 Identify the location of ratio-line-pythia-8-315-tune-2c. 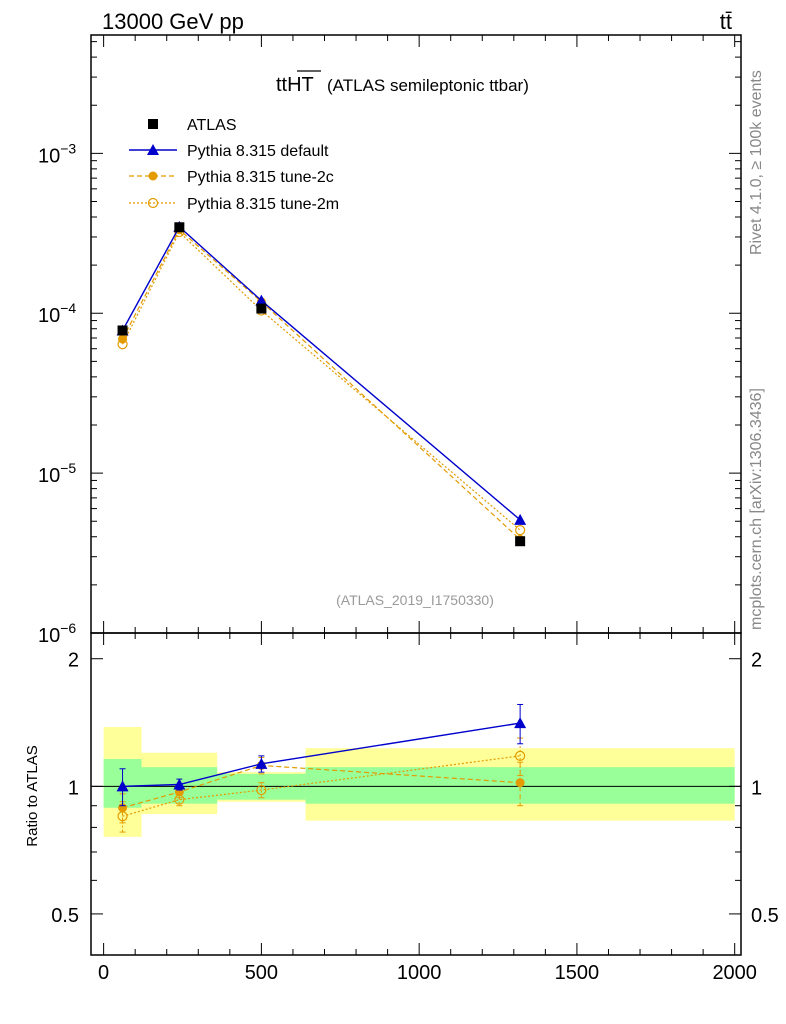
(321, 786).